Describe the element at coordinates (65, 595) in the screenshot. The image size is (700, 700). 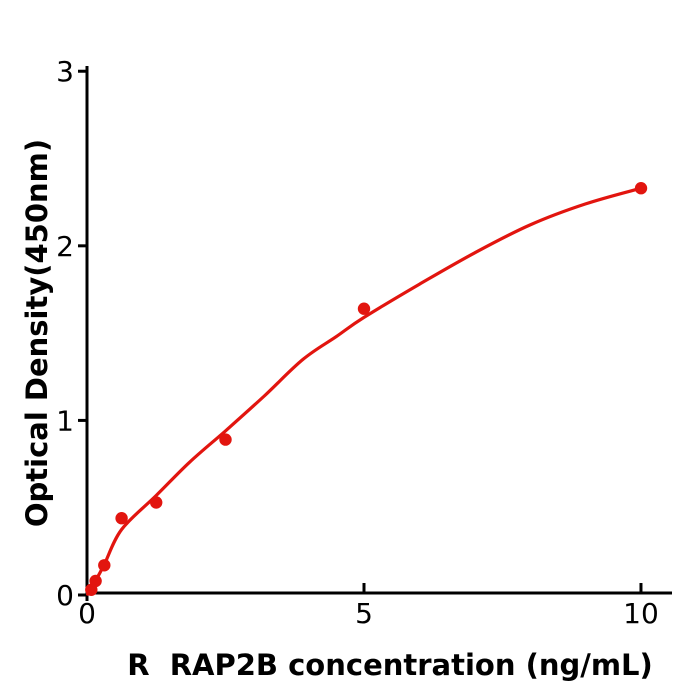
I see `y-tick-label: 0` at that location.